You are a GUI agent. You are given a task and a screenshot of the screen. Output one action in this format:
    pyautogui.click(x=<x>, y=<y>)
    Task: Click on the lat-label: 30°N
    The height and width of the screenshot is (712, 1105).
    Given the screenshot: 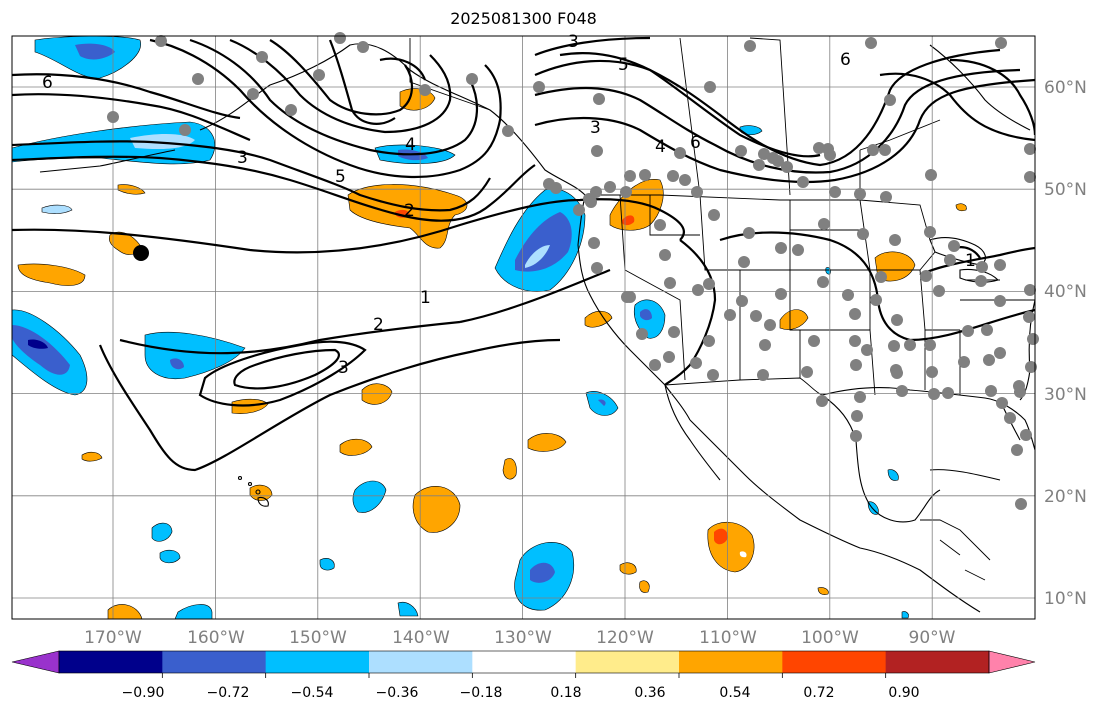 What is the action you would take?
    pyautogui.click(x=1065, y=395)
    